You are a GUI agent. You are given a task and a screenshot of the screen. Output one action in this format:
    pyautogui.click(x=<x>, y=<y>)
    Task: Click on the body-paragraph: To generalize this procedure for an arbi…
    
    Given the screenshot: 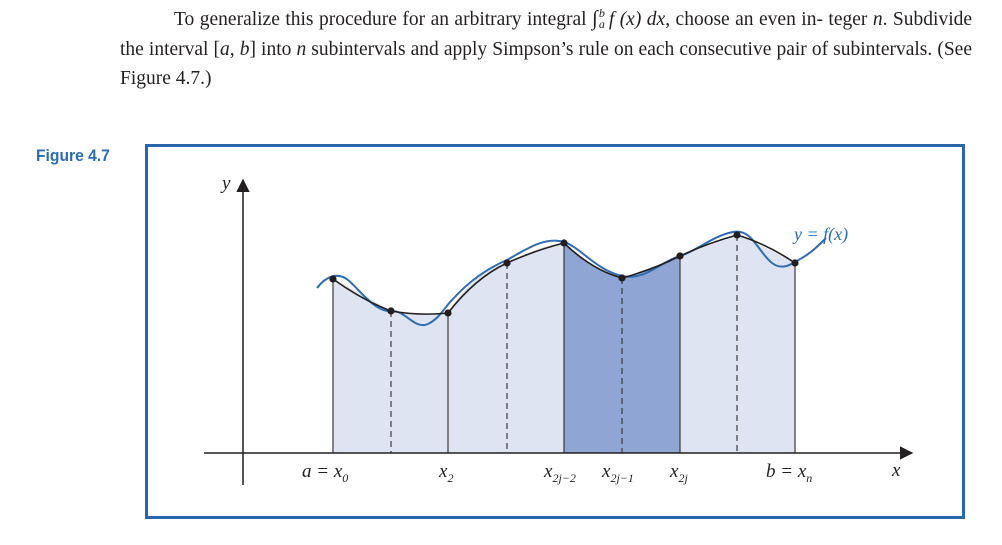 What is the action you would take?
    pyautogui.click(x=546, y=49)
    